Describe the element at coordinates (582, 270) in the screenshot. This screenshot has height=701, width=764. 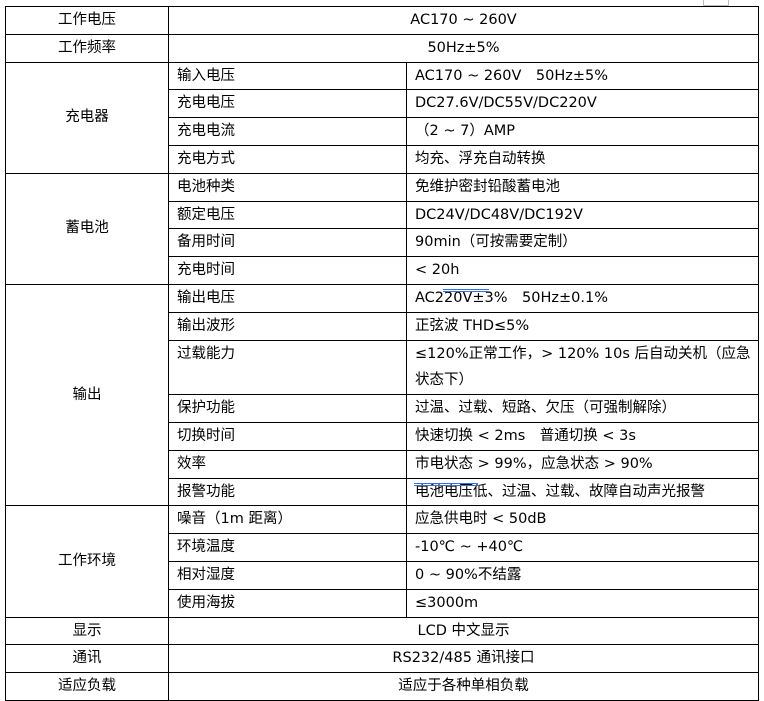
I see `spec-sub-value: < 20h` at that location.